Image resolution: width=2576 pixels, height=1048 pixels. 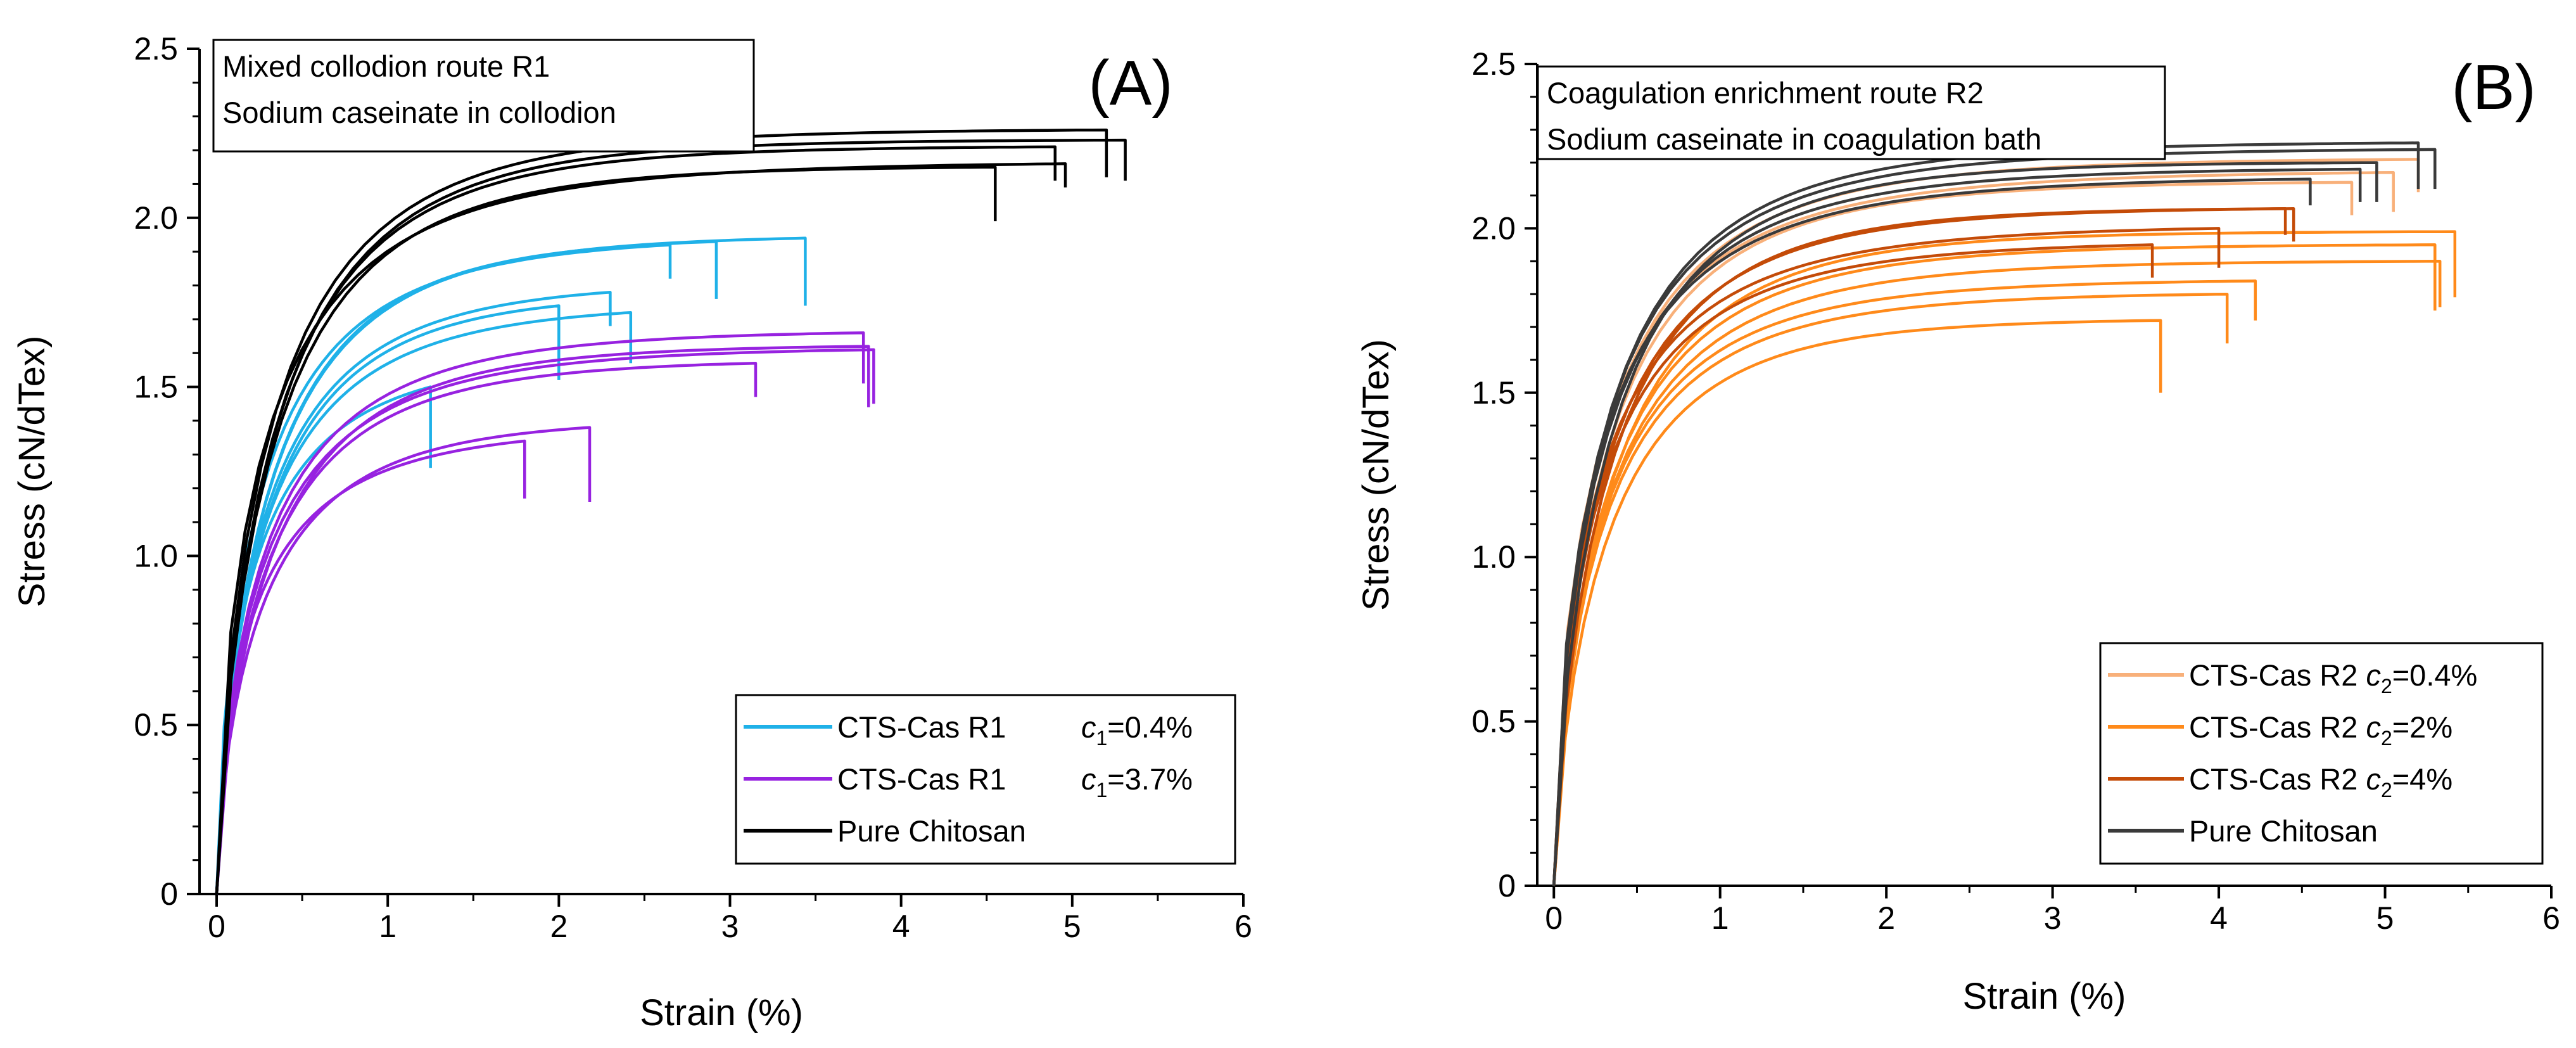 What do you see at coordinates (1150, 779) in the screenshot?
I see `legend-label-tail: =3.7%` at bounding box center [1150, 779].